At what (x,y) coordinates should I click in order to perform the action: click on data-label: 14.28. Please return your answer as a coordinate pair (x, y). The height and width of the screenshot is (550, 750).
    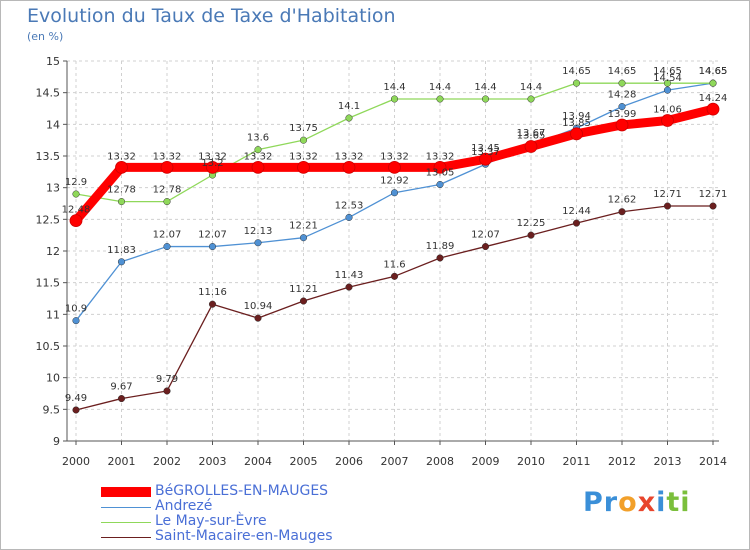
    Looking at the image, I should click on (622, 95).